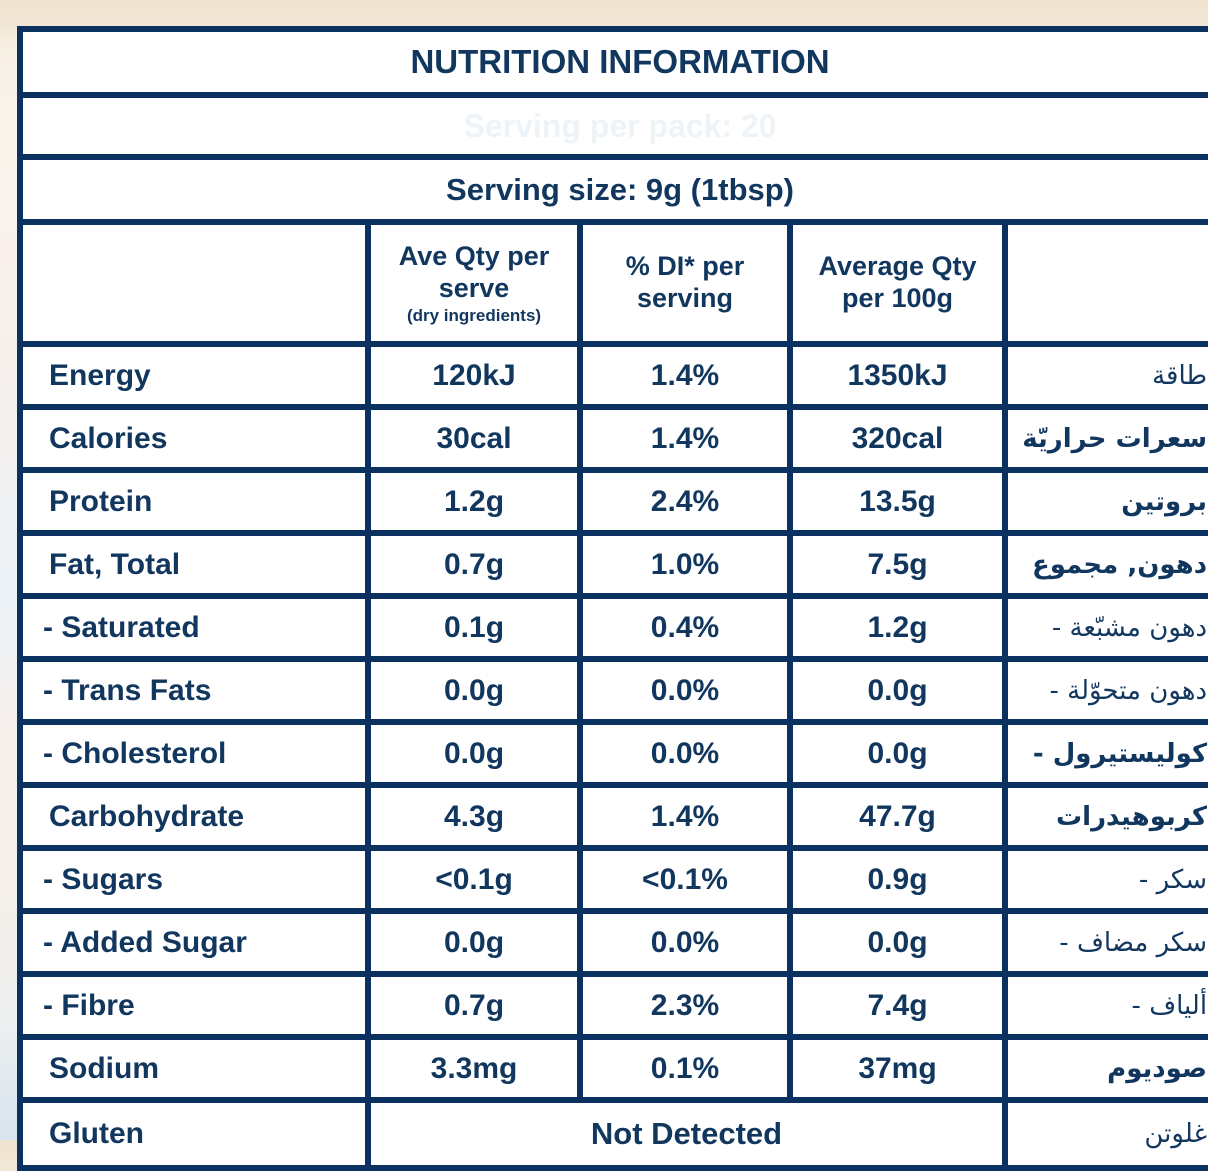 The image size is (1208, 1171). Describe the element at coordinates (1104, 690) in the screenshot. I see `nutrient-label-arabic: - دهون متحوّلة` at that location.